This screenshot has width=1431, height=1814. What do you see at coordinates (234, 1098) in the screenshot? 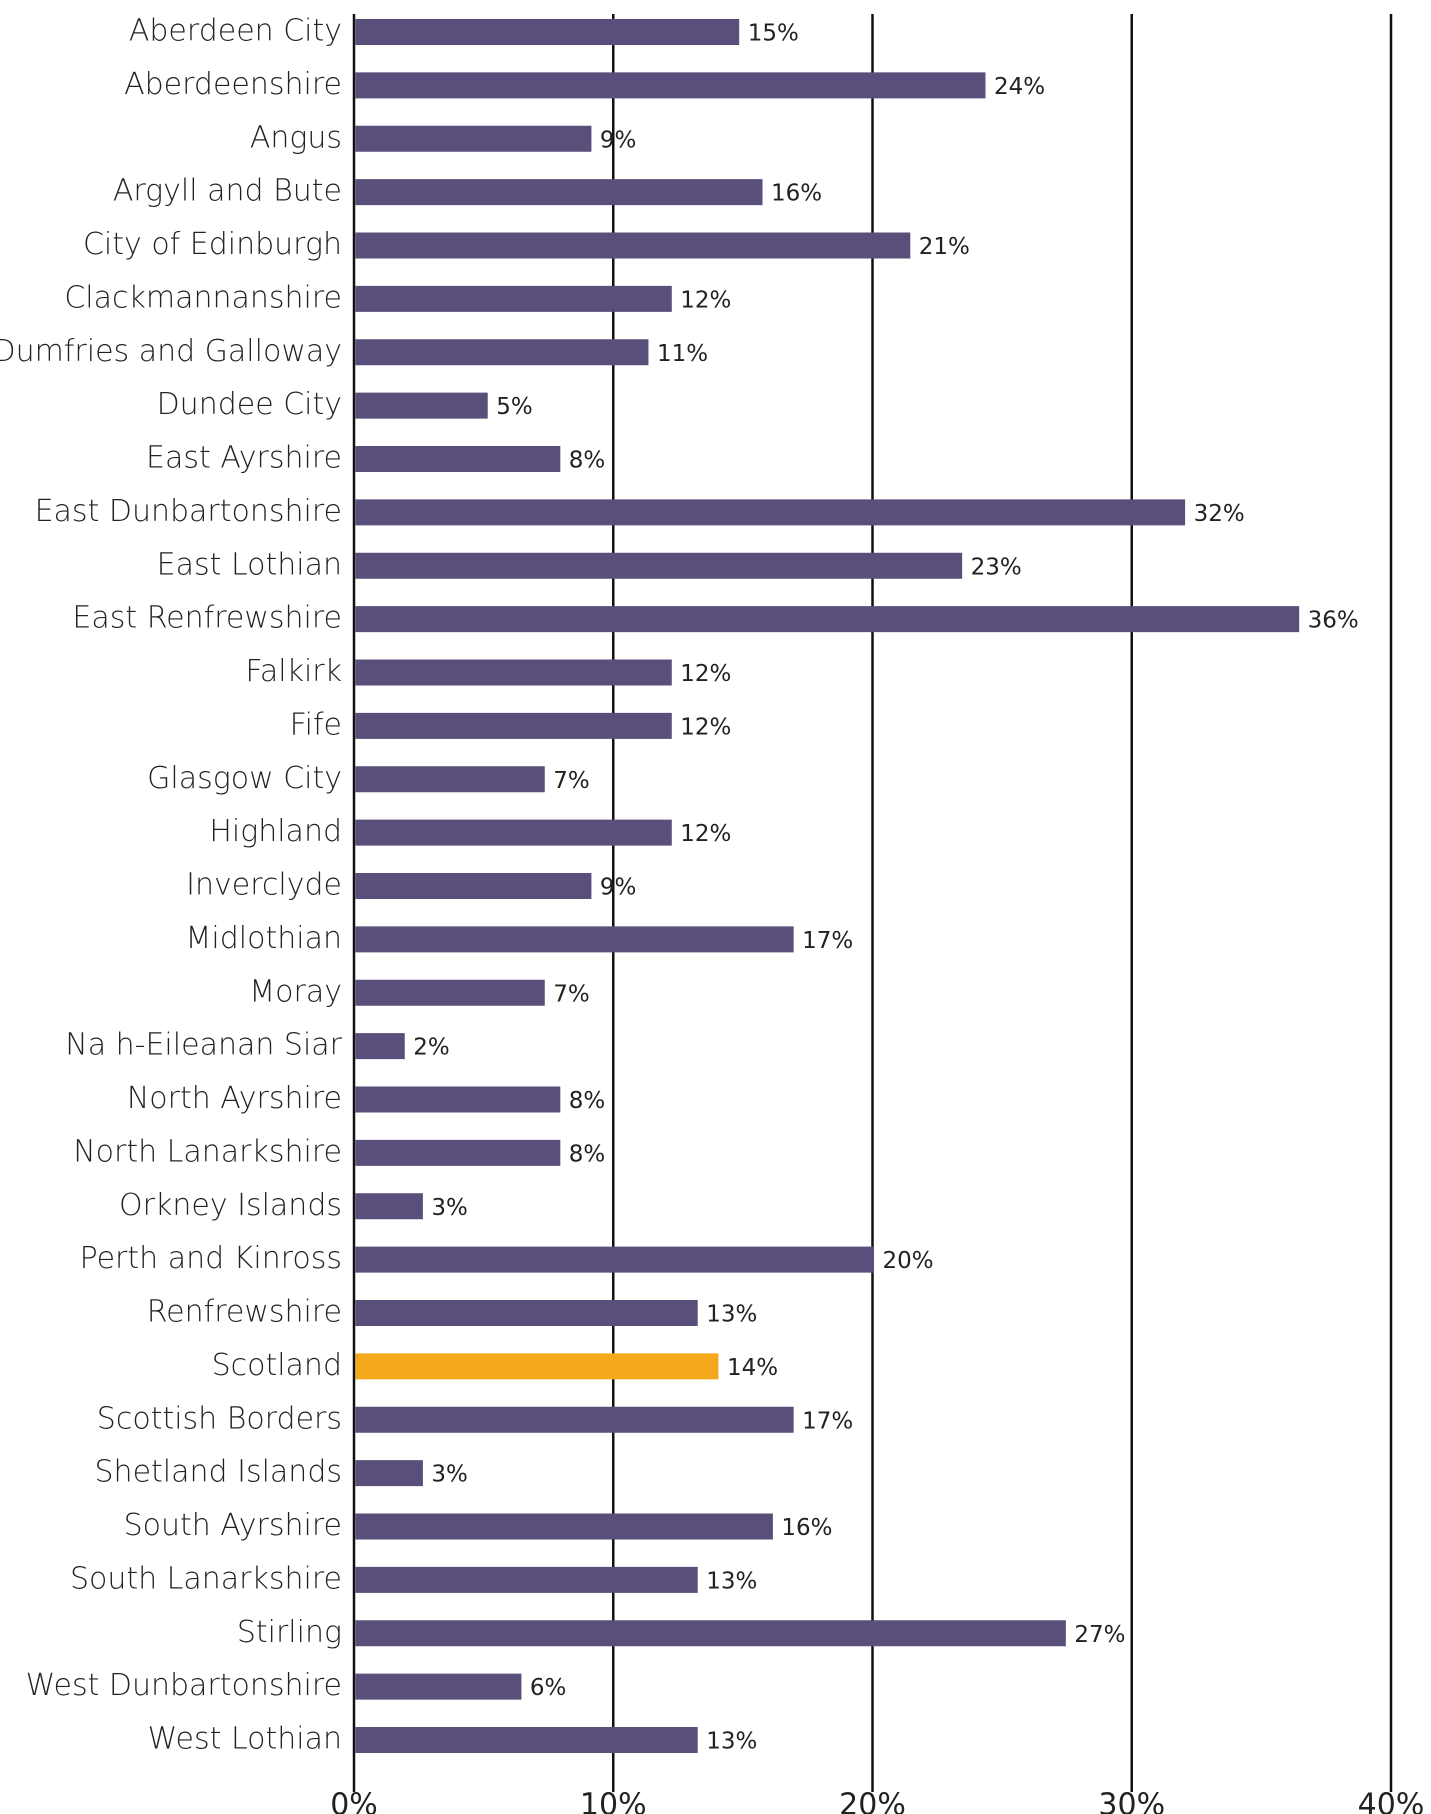
I see `category-label: North Ayrshire` at bounding box center [234, 1098].